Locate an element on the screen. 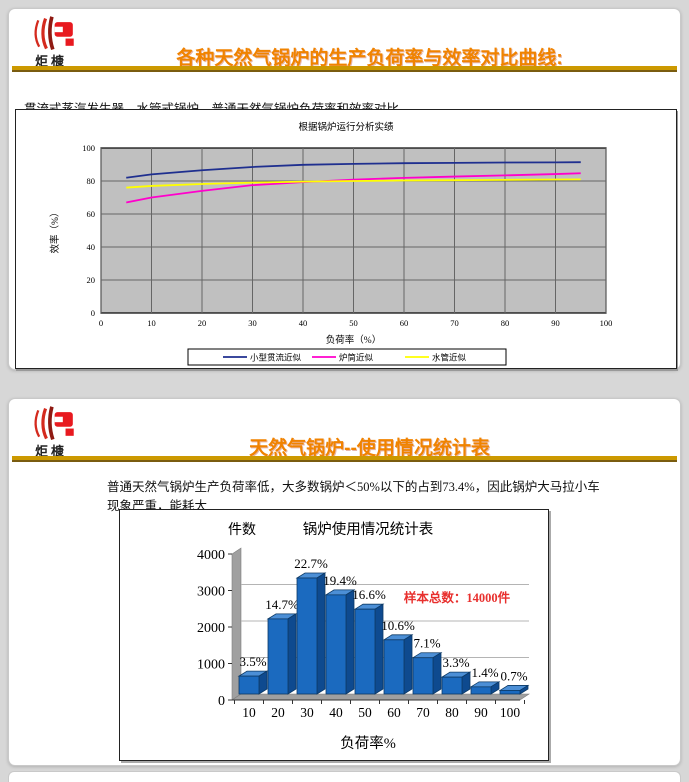  svg-text: 1000 is located at coordinates (211, 665).